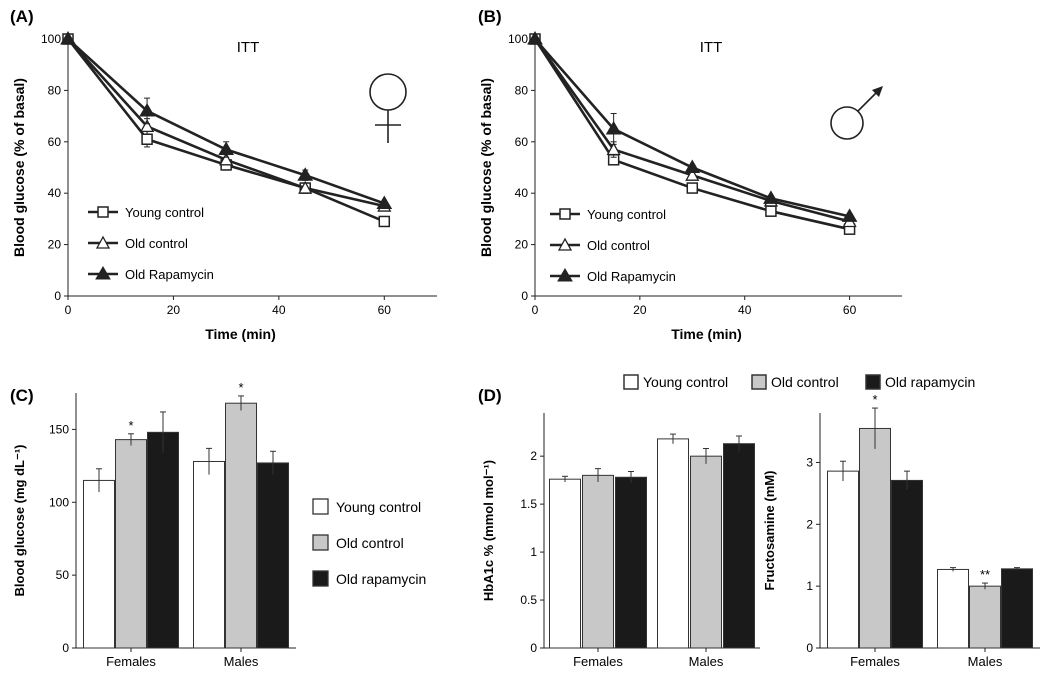 The image size is (1056, 673). I want to click on legend-c: Young control Old control Old rapamycin, so click(369, 543).